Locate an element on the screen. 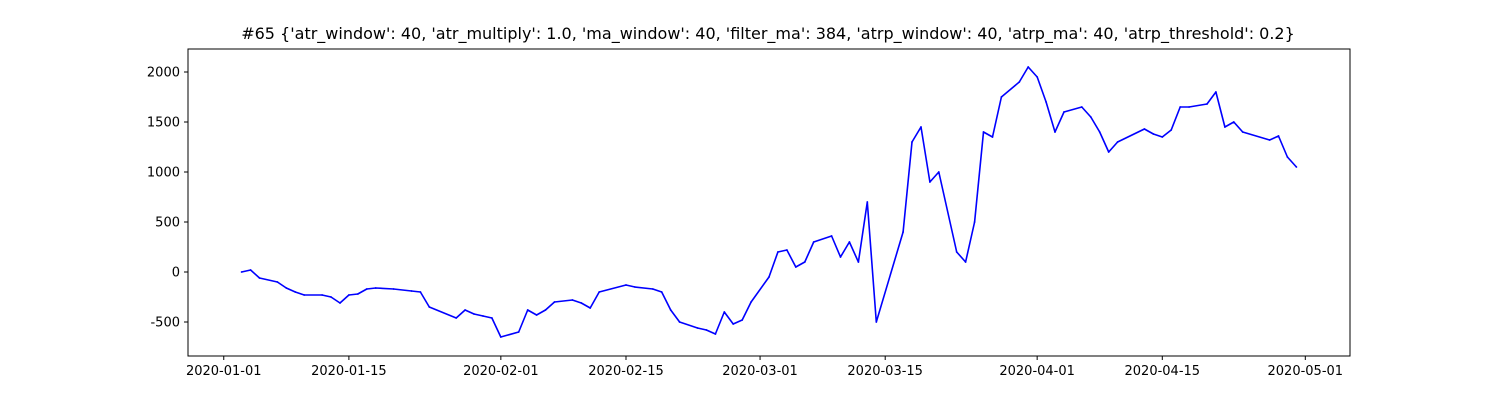 The image size is (1500, 400). y-tick-label: 1000 is located at coordinates (163, 173).